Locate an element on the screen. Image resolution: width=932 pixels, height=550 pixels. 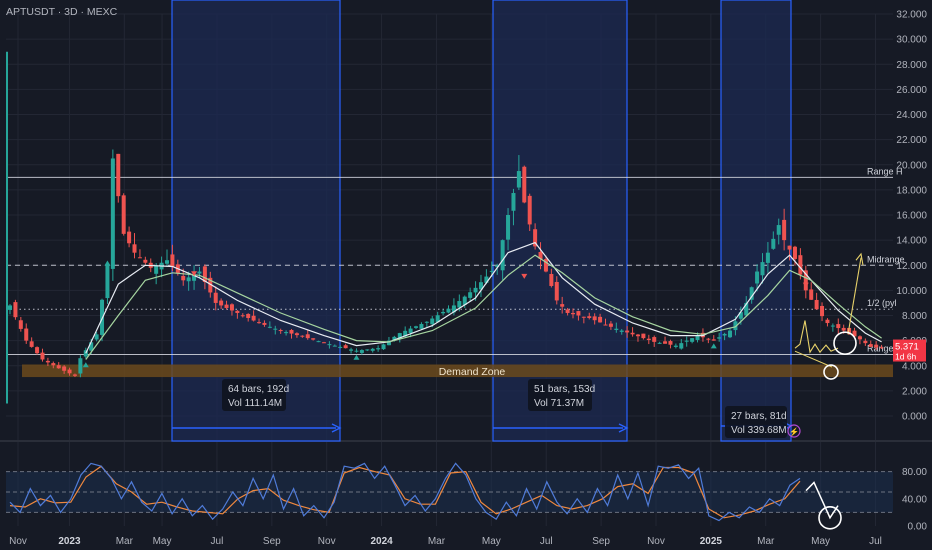
range-box-vol-label: Vol 111.14M is located at coordinates (255, 403).